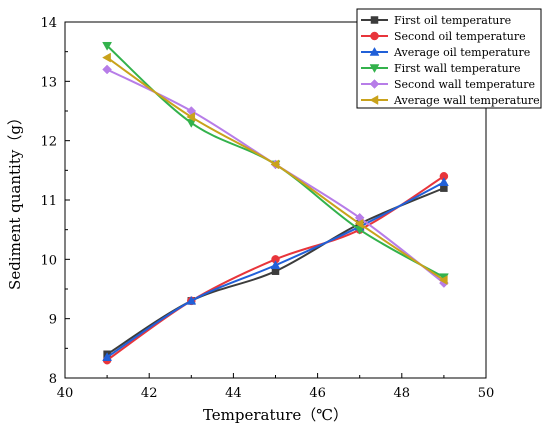 The height and width of the screenshot is (431, 550). I want to click on legend-item: Second wall temperature, so click(448, 84).